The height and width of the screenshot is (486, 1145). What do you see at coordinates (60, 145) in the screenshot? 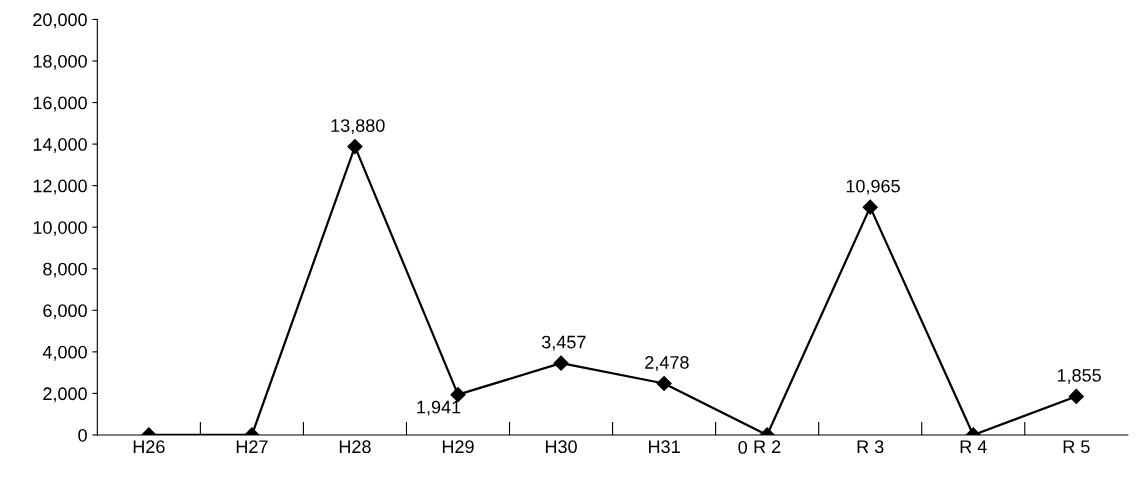
I see `y-tick-label: 14,000` at bounding box center [60, 145].